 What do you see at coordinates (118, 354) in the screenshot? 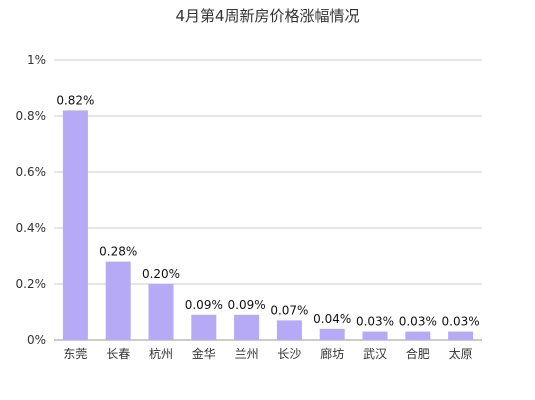
I see `x-tick-label: 长春` at bounding box center [118, 354].